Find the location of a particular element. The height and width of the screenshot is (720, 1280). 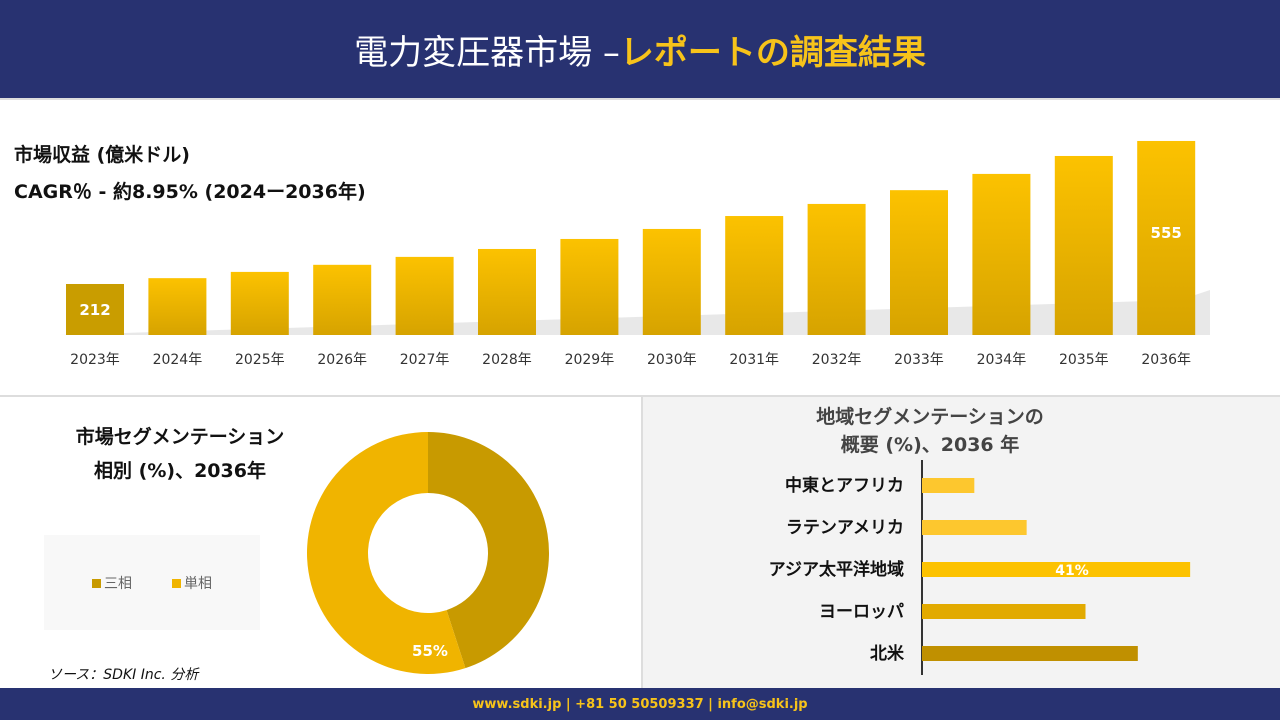

x-tick-label: 2035年 is located at coordinates (1084, 360).